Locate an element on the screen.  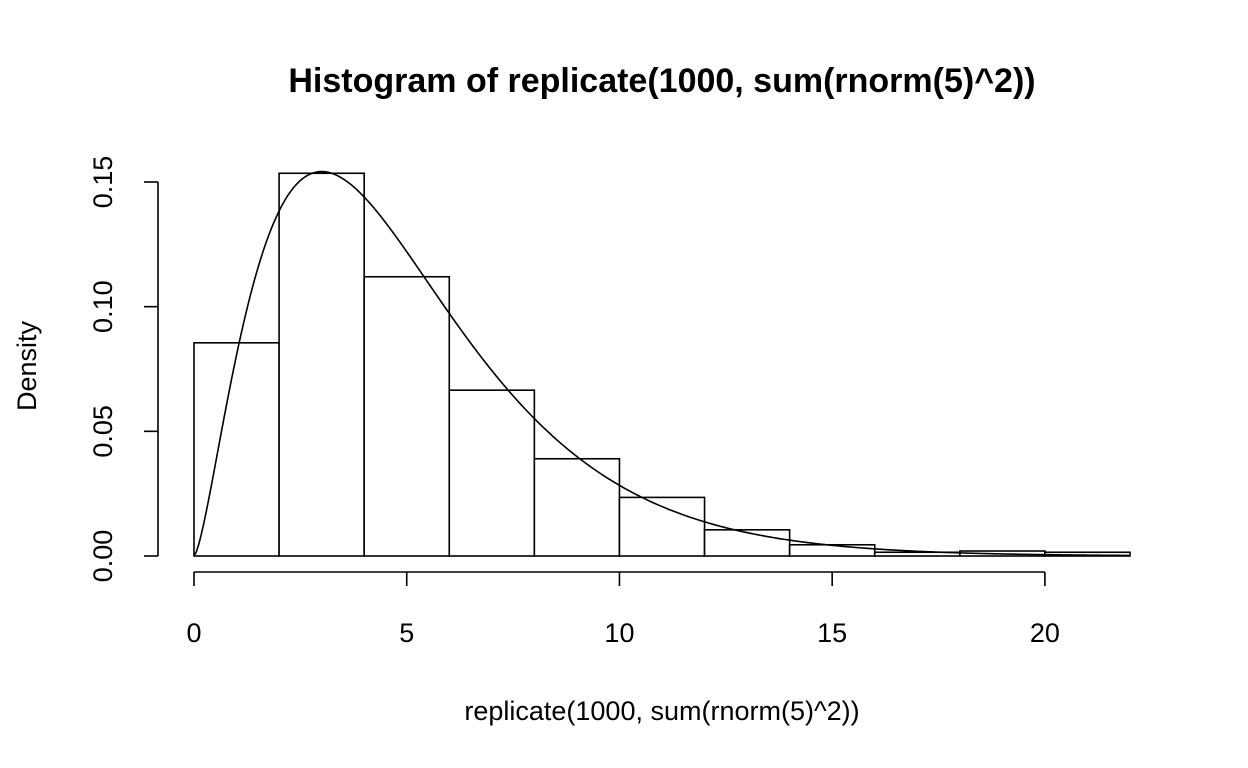
y-tick-label-3: 0.15 is located at coordinates (103, 182).